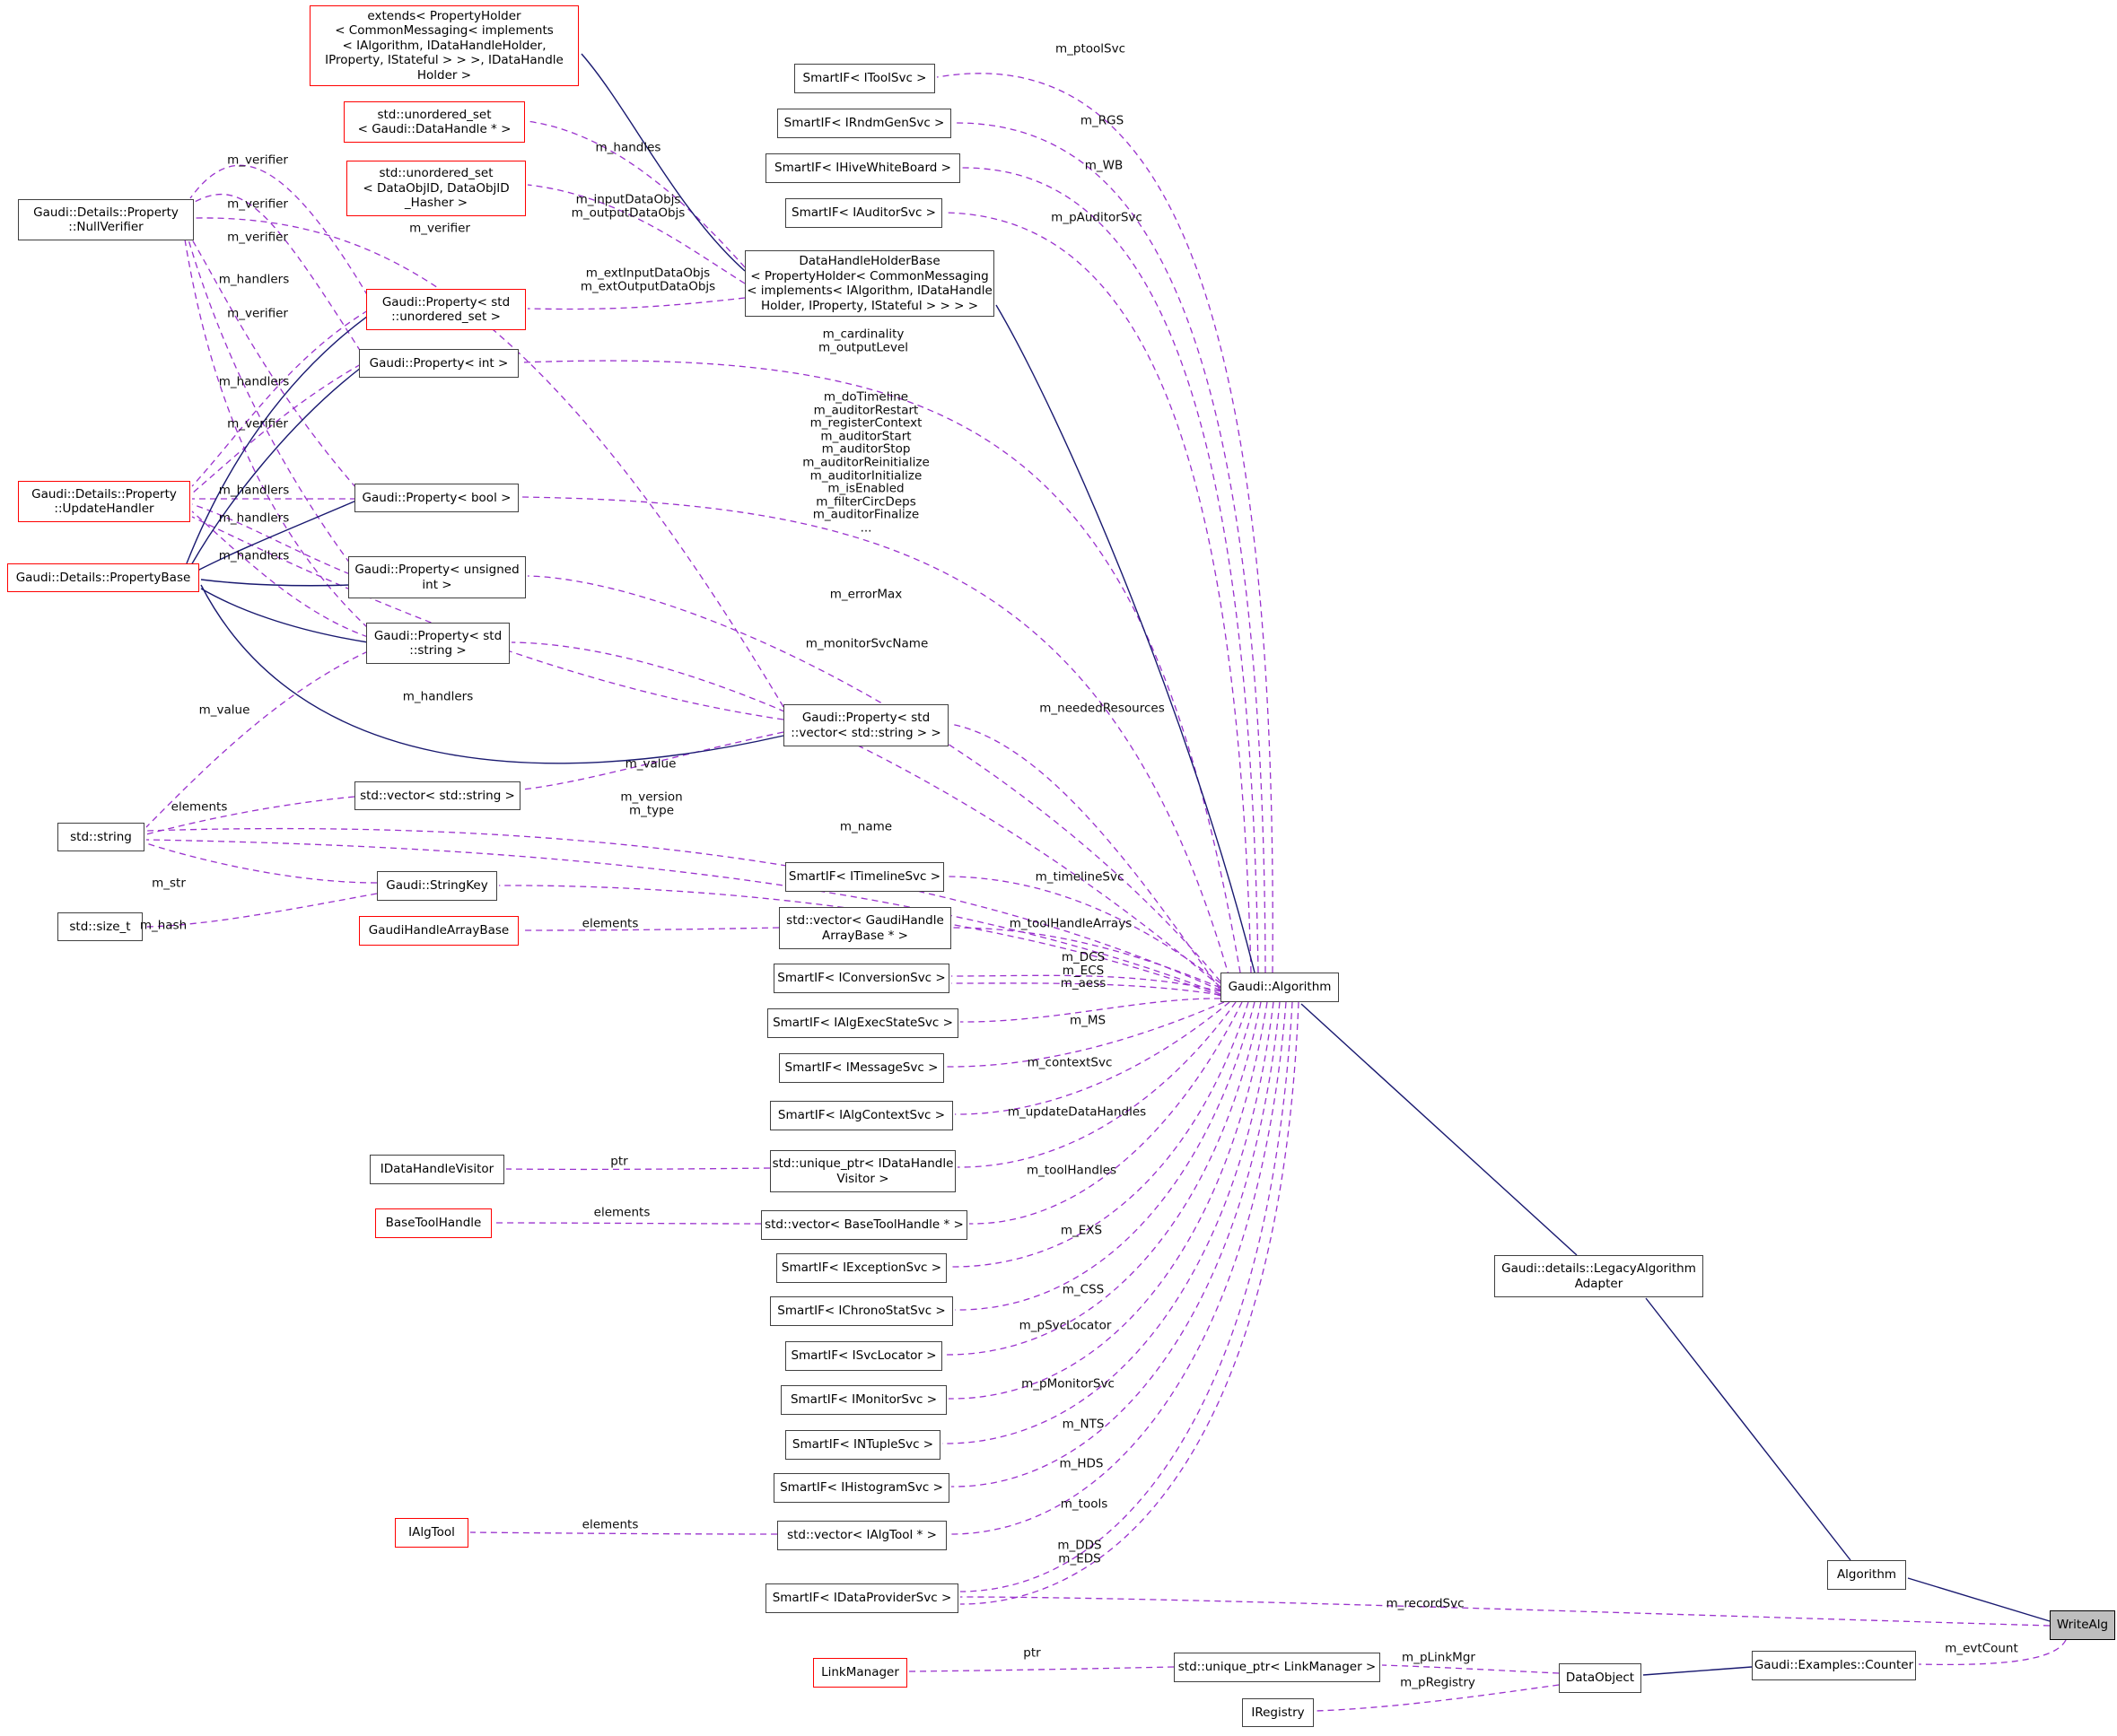 The height and width of the screenshot is (1736, 2117). What do you see at coordinates (434, 114) in the screenshot?
I see `class-node-label: std::unordered_set` at bounding box center [434, 114].